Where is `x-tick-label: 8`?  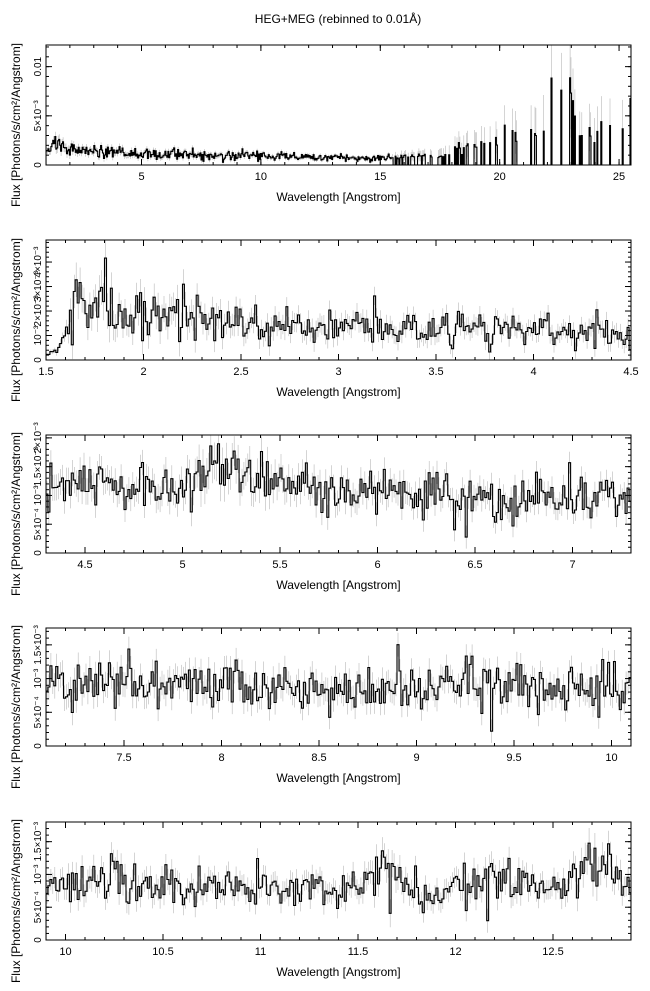
x-tick-label: 8 is located at coordinates (221, 758).